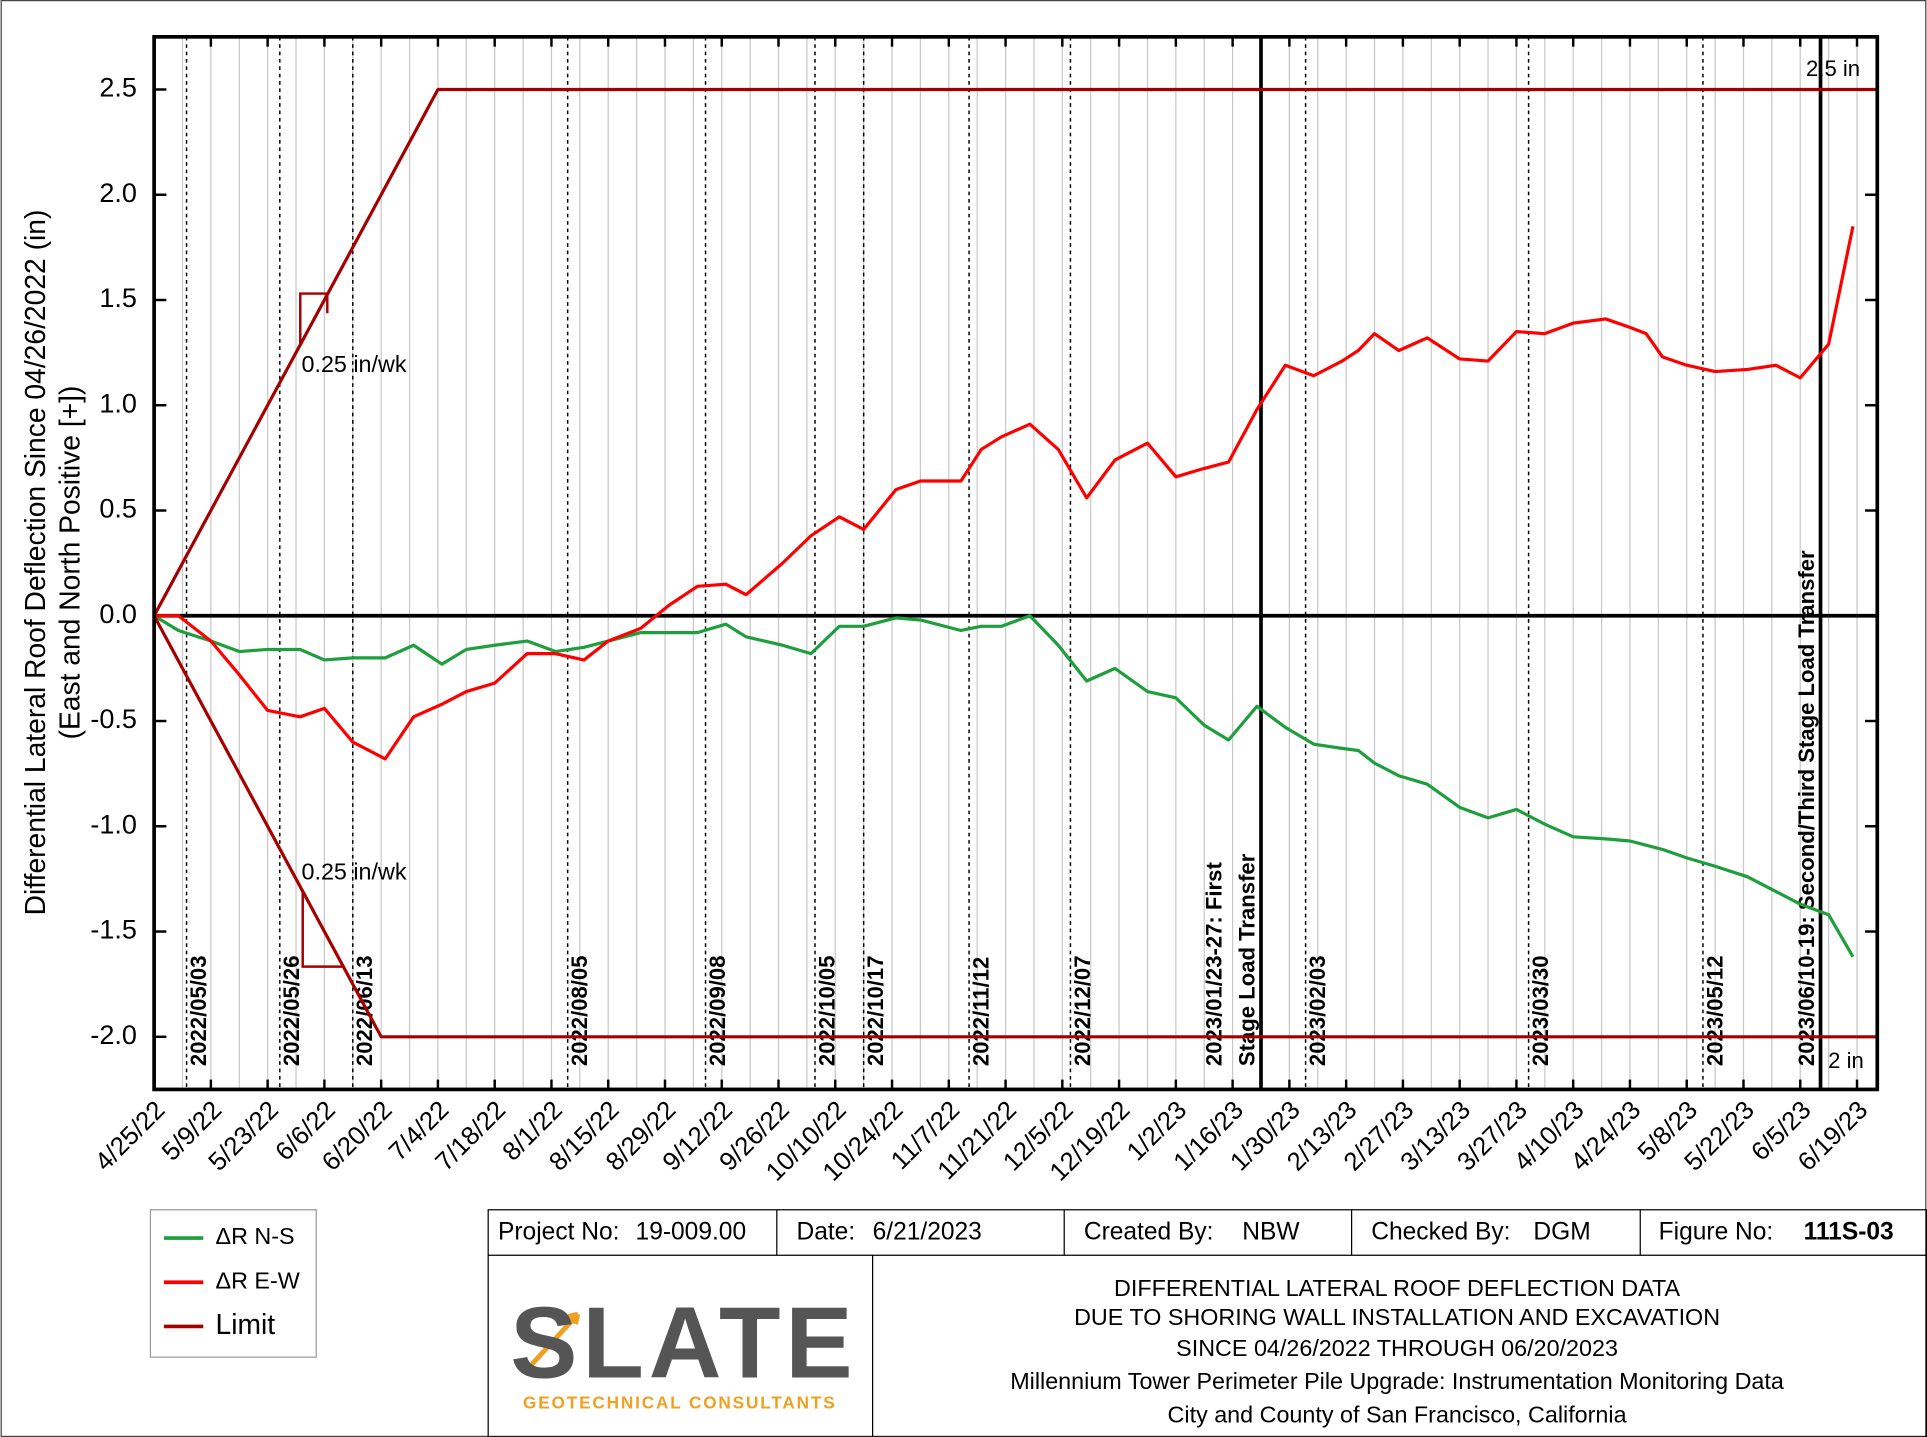 Image resolution: width=1927 pixels, height=1437 pixels. I want to click on event-label: 2022/09/08, so click(717, 1011).